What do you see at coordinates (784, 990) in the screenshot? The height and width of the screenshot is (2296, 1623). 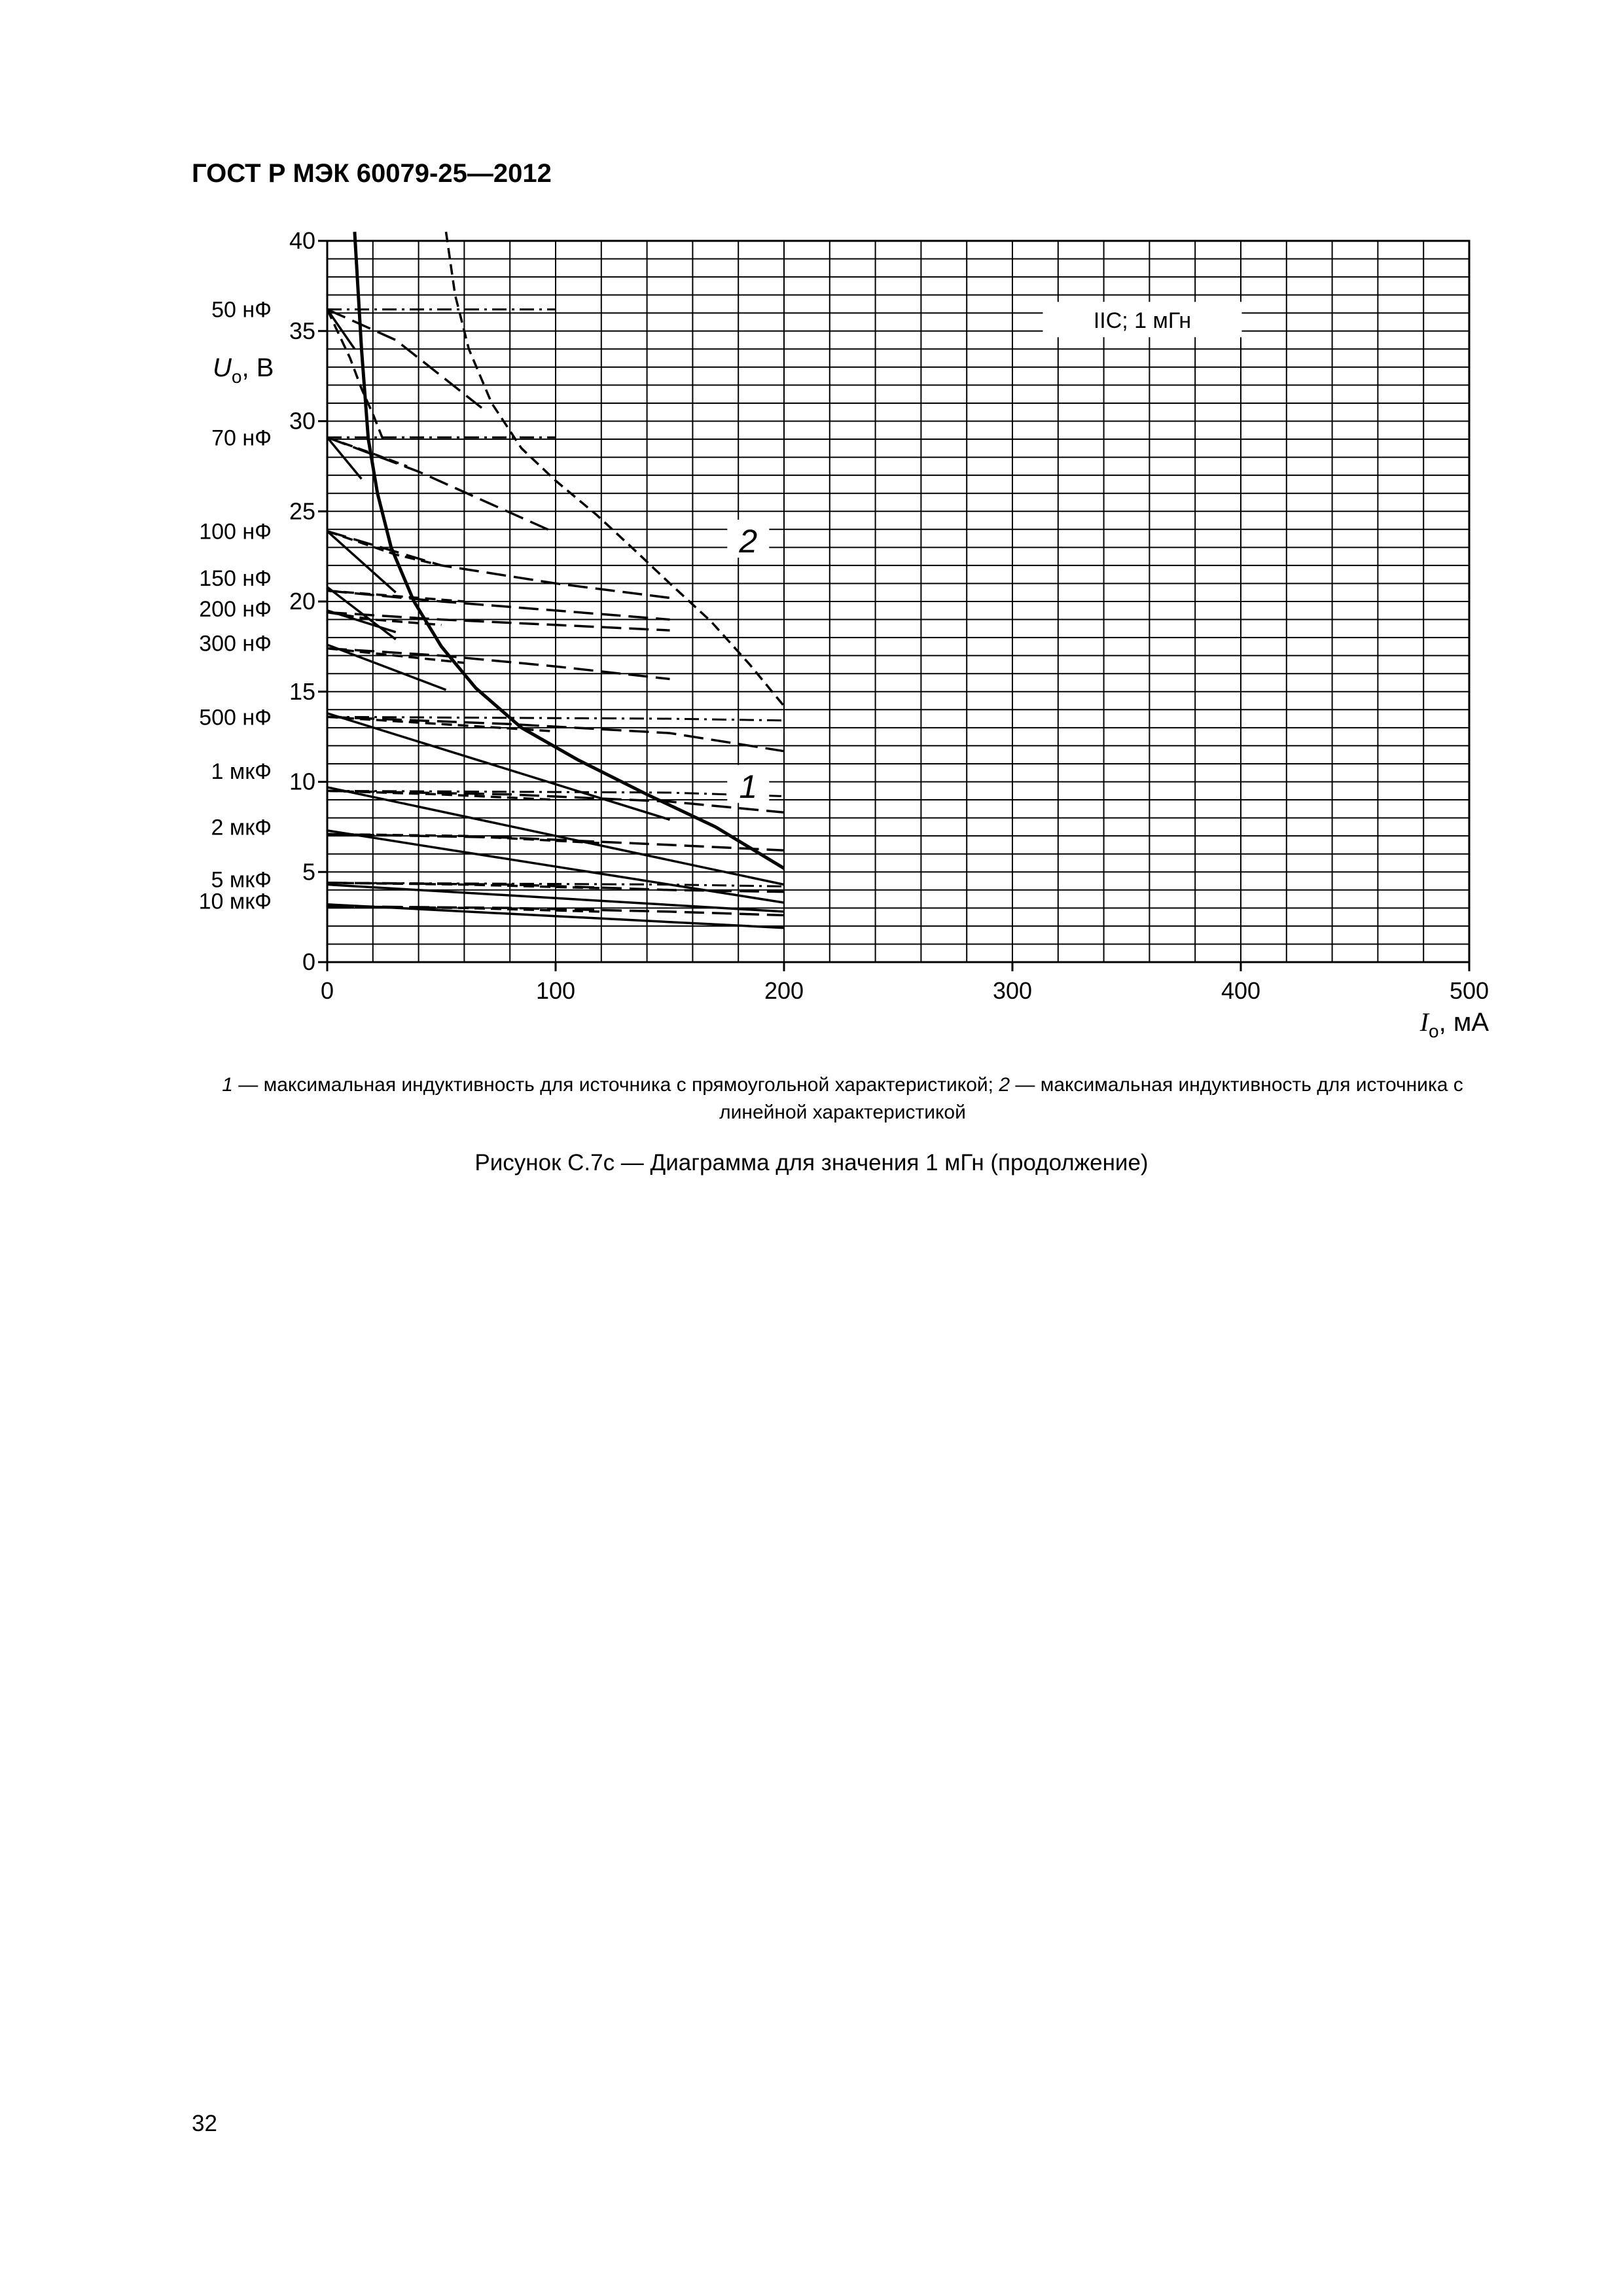 I see `x-tick-label: 200` at bounding box center [784, 990].